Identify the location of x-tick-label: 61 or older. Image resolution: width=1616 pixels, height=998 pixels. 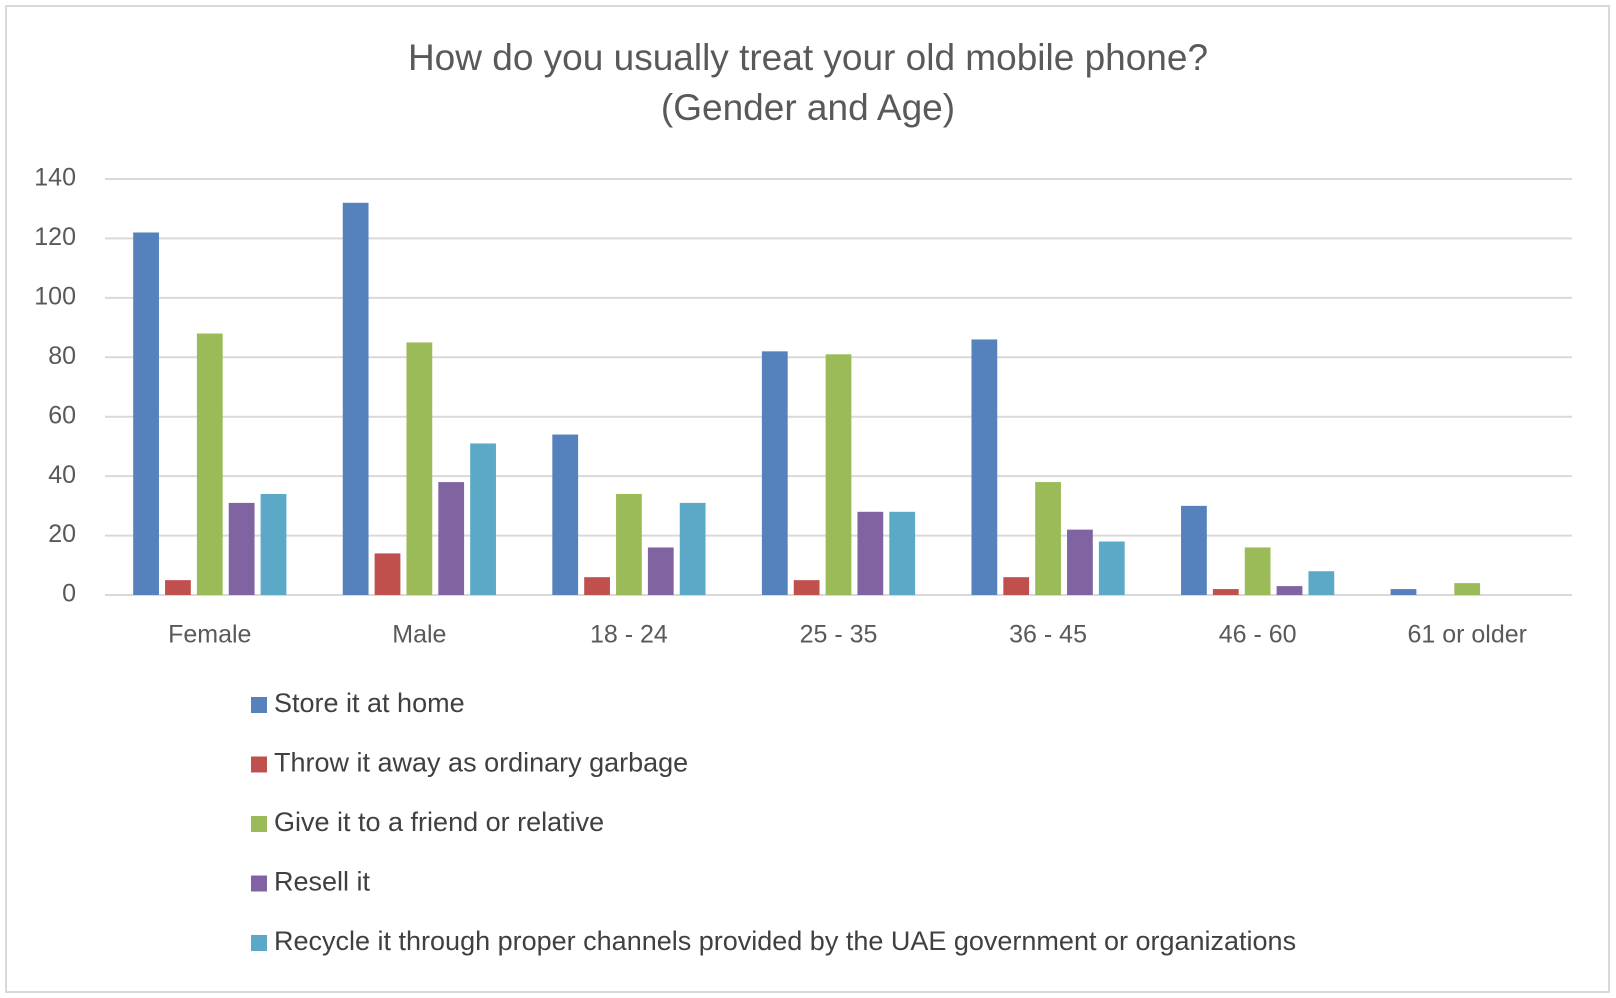
(1467, 635).